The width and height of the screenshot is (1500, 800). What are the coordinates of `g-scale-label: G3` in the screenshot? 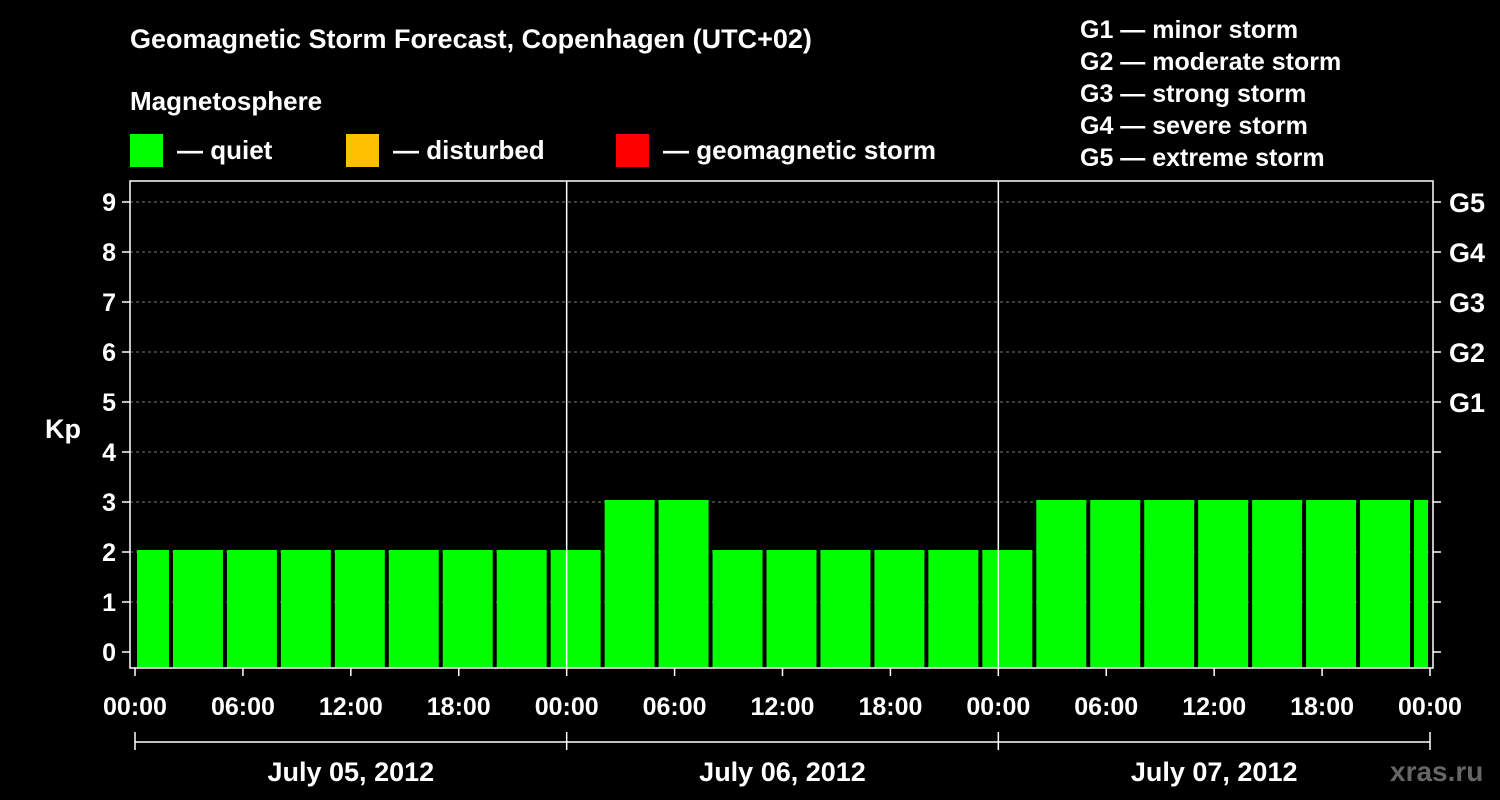 It's located at (1467, 303).